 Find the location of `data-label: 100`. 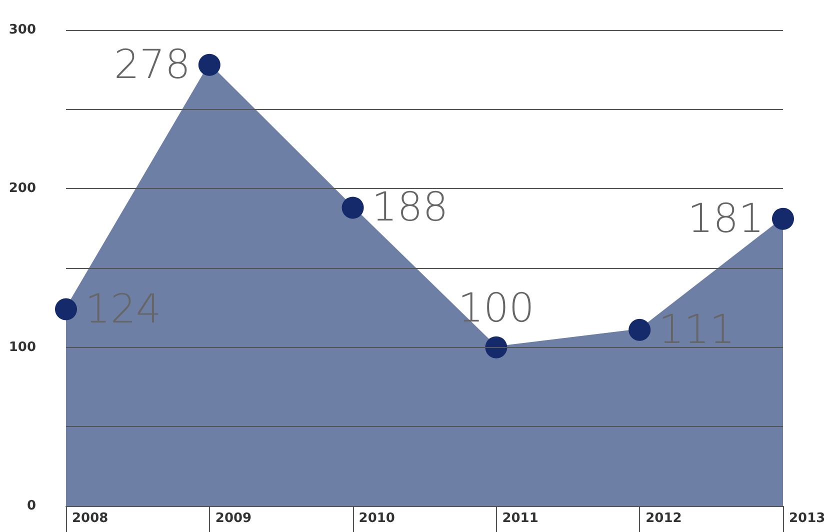

data-label: 100 is located at coordinates (496, 308).